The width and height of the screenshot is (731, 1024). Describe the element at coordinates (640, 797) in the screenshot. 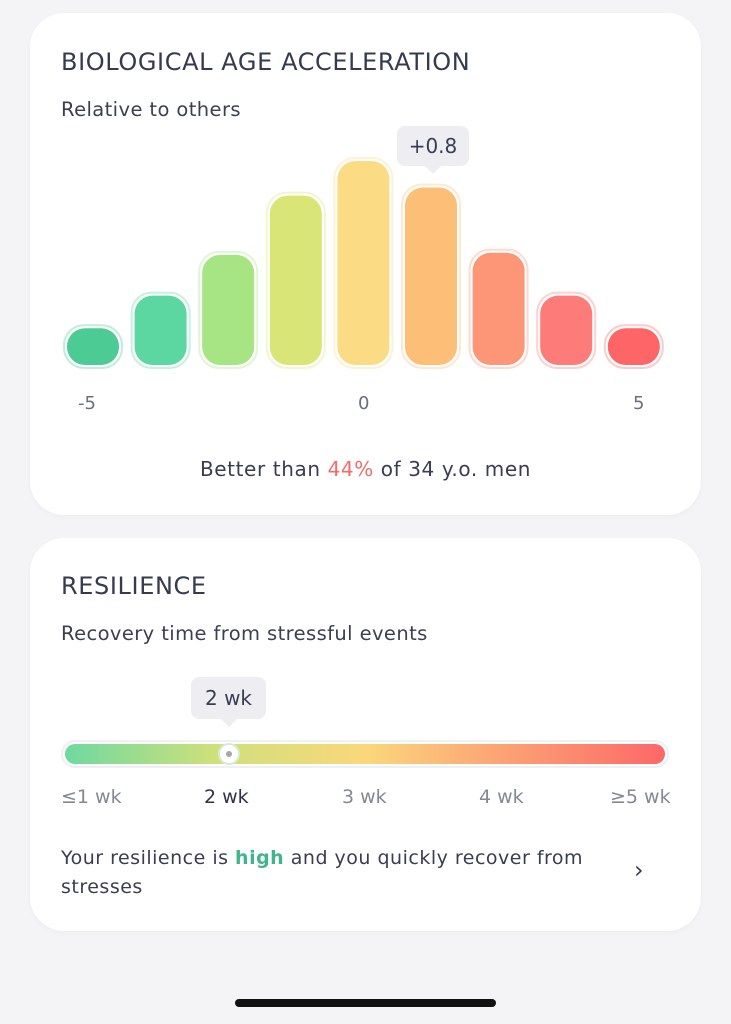

I see `scale-label-5wk: ≥5 wk` at that location.